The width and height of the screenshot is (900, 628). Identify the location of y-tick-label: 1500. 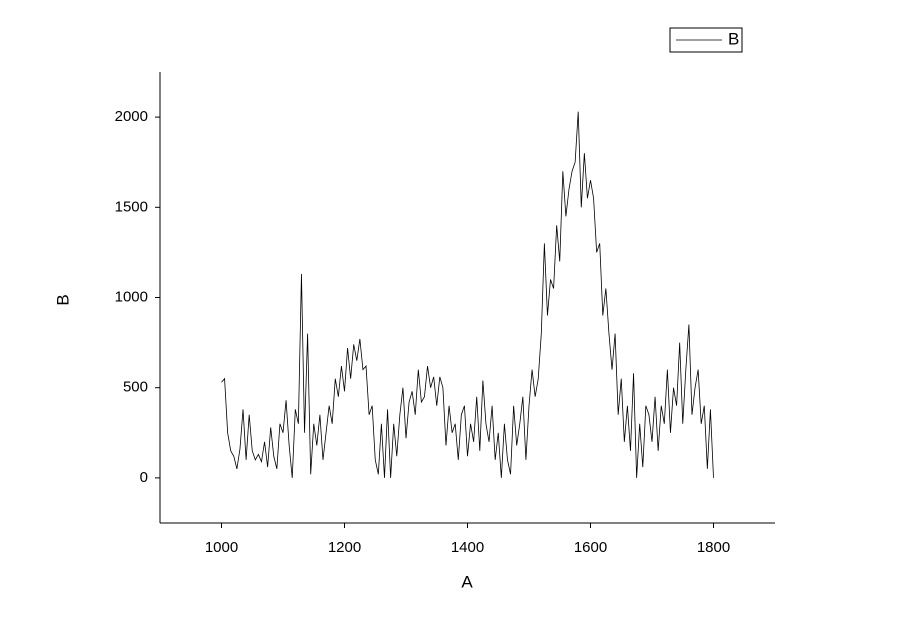
(131, 206).